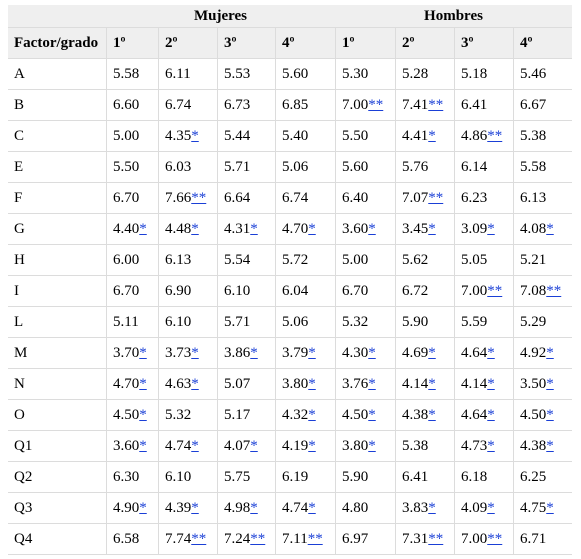  Describe the element at coordinates (474, 446) in the screenshot. I see `value-text: 4.73` at that location.